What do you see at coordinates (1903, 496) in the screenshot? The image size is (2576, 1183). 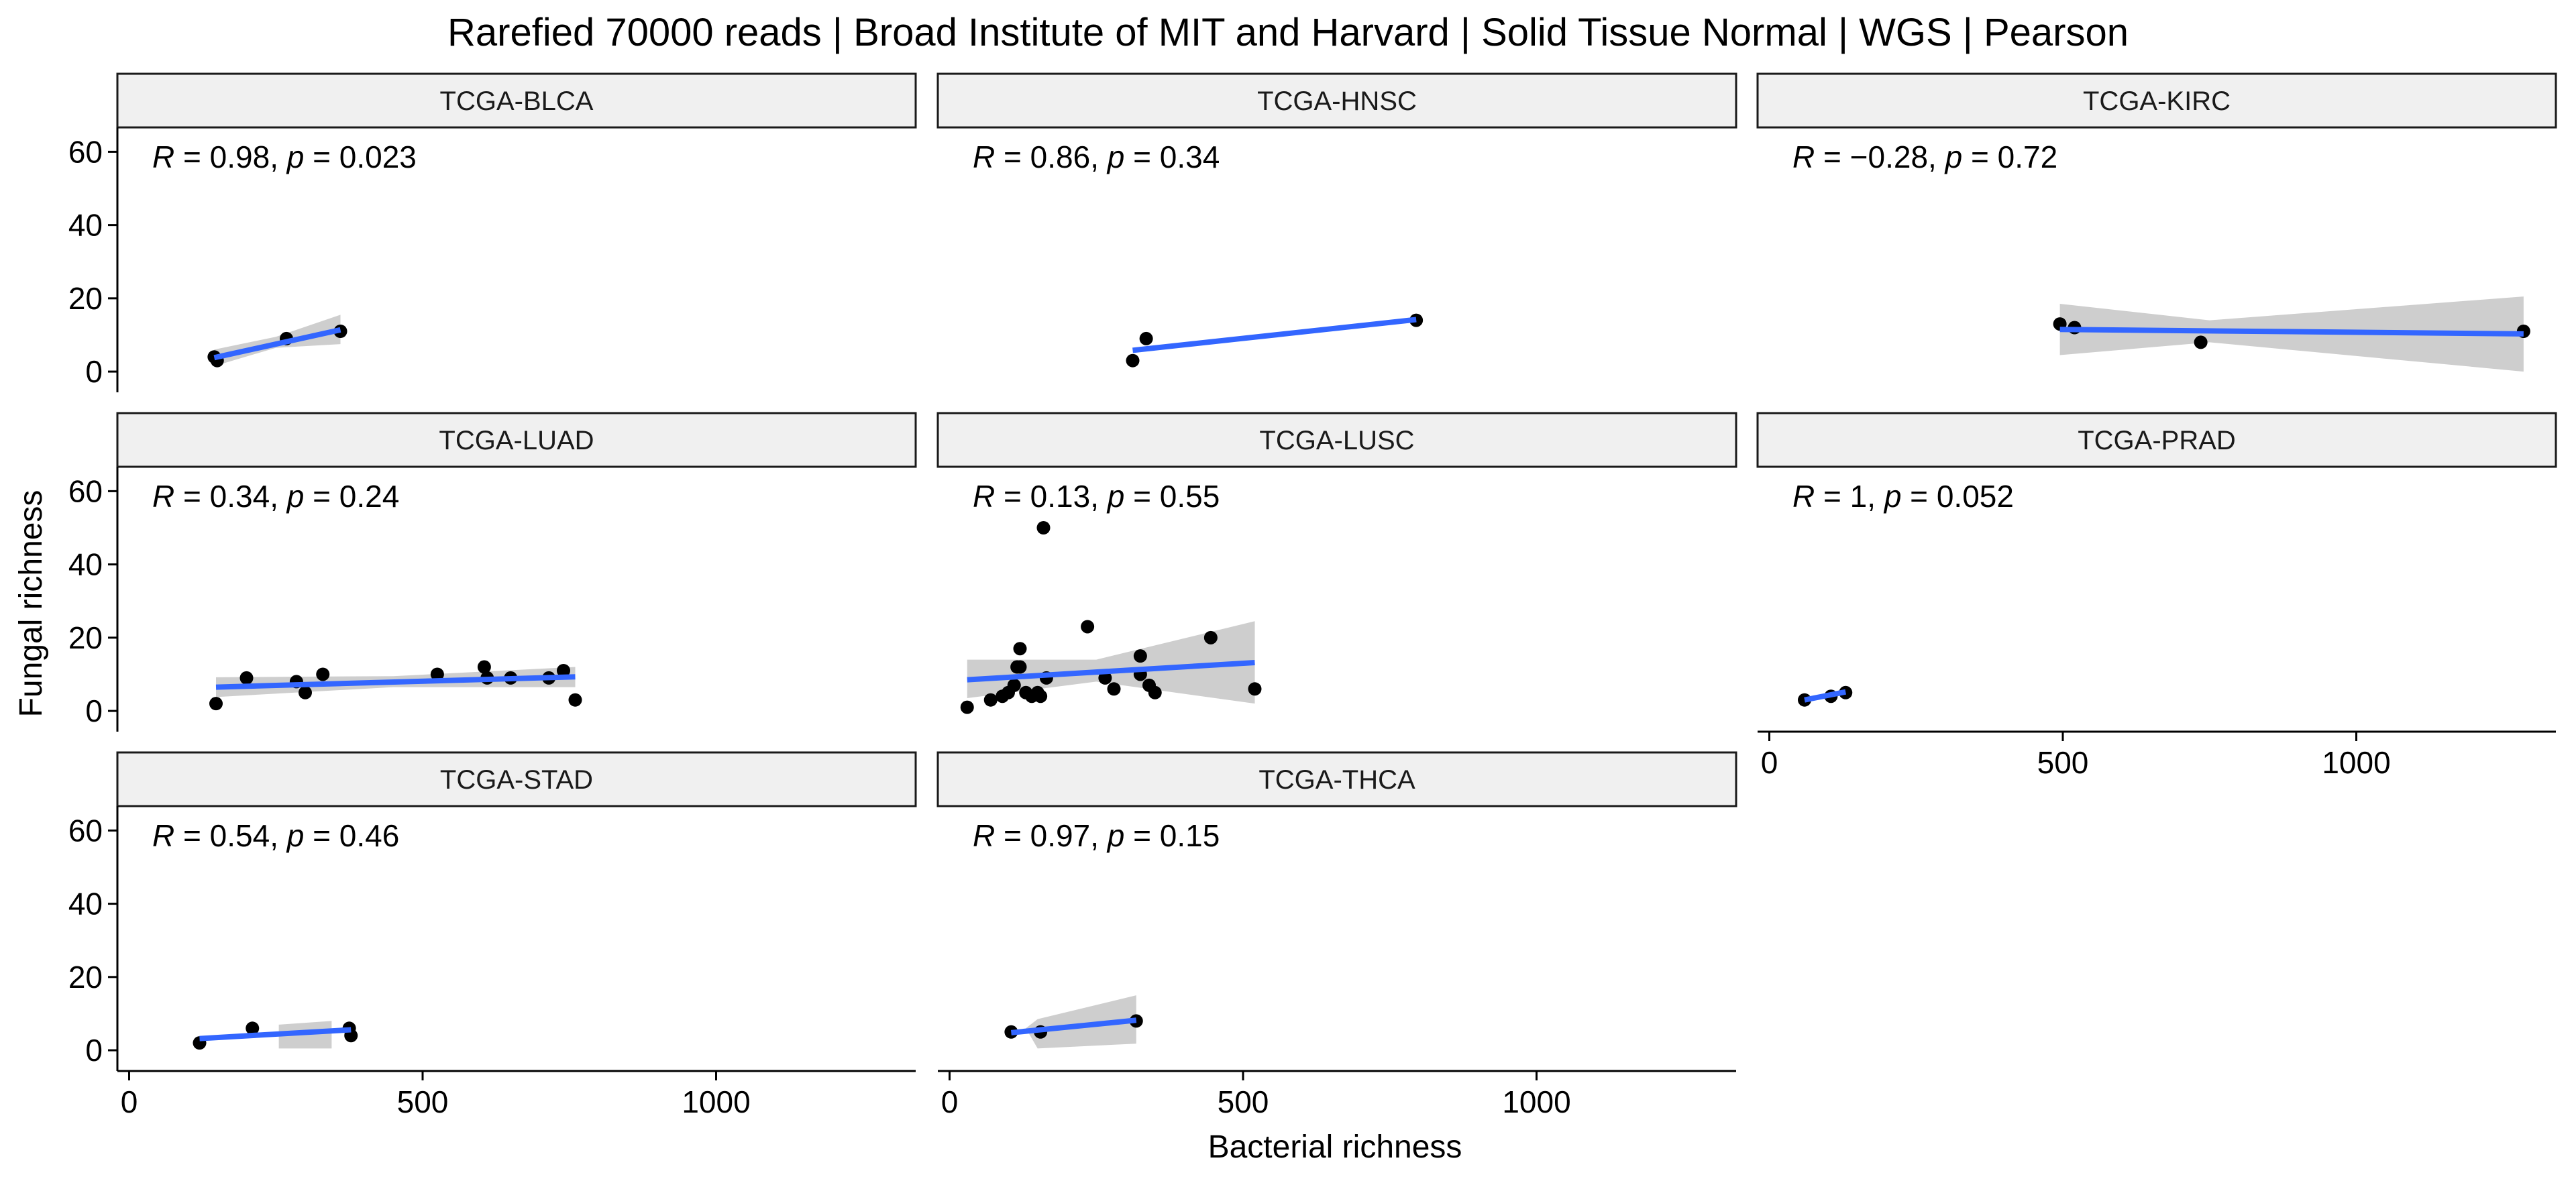 I see `correlation-annotation: R = 1, p = 0.052` at bounding box center [1903, 496].